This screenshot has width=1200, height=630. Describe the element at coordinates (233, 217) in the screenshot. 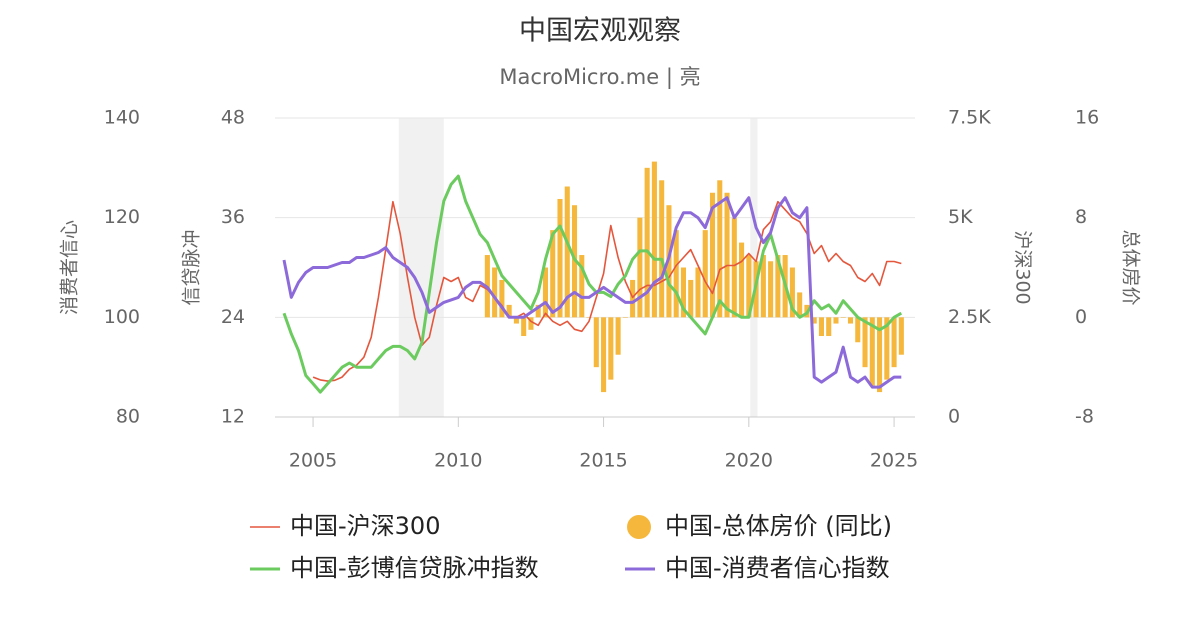

I see `y-tick-label: 36` at that location.